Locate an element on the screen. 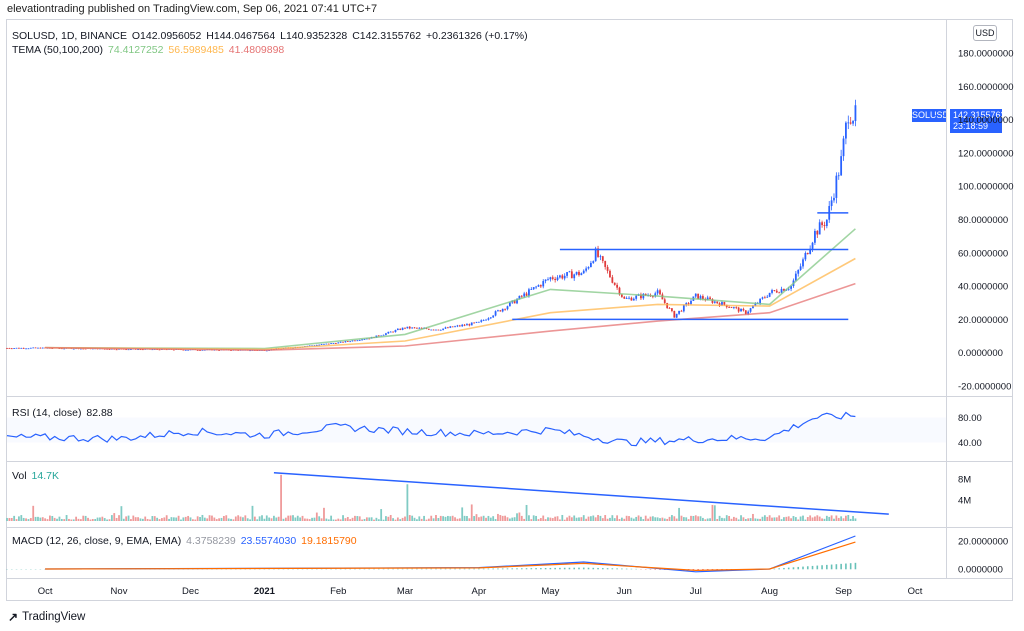 Image resolution: width=1024 pixels, height=631 pixels. rsi-tick-label: 40.00 is located at coordinates (970, 443).